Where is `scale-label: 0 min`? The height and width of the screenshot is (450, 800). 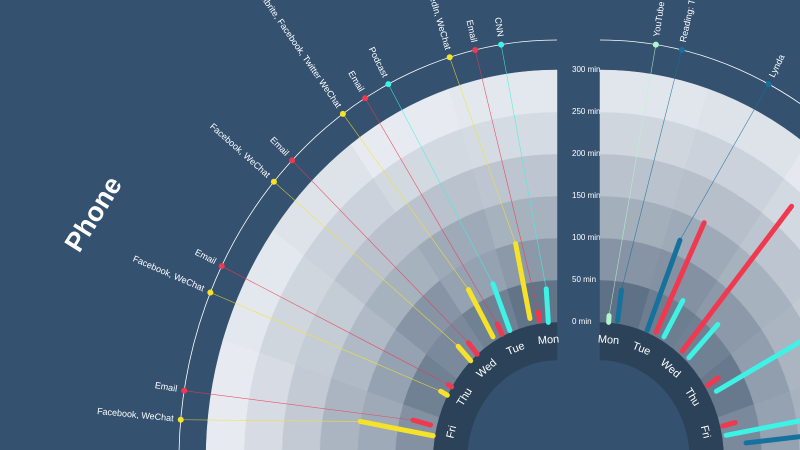
scale-label: 0 min is located at coordinates (582, 321).